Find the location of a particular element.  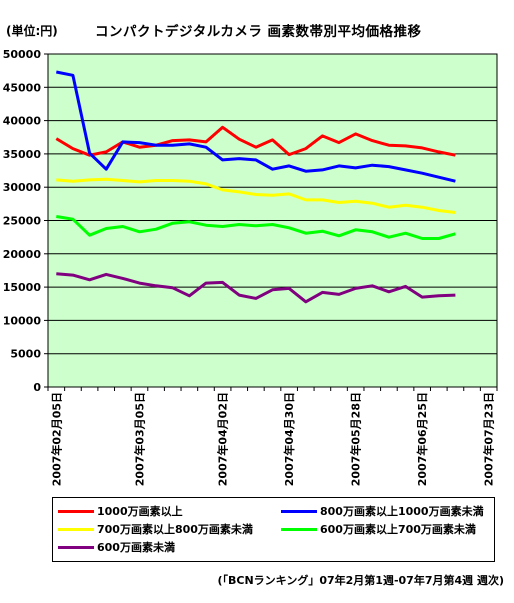

x-tick-label: 2007年03月05日 is located at coordinates (139, 439).